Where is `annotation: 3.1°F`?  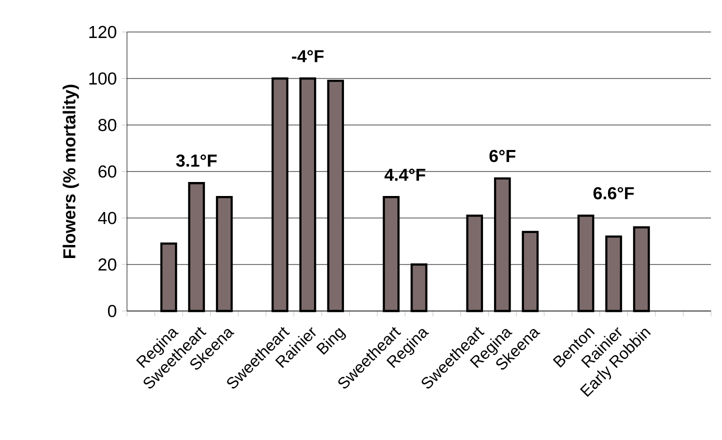 annotation: 3.1°F is located at coordinates (196, 160).